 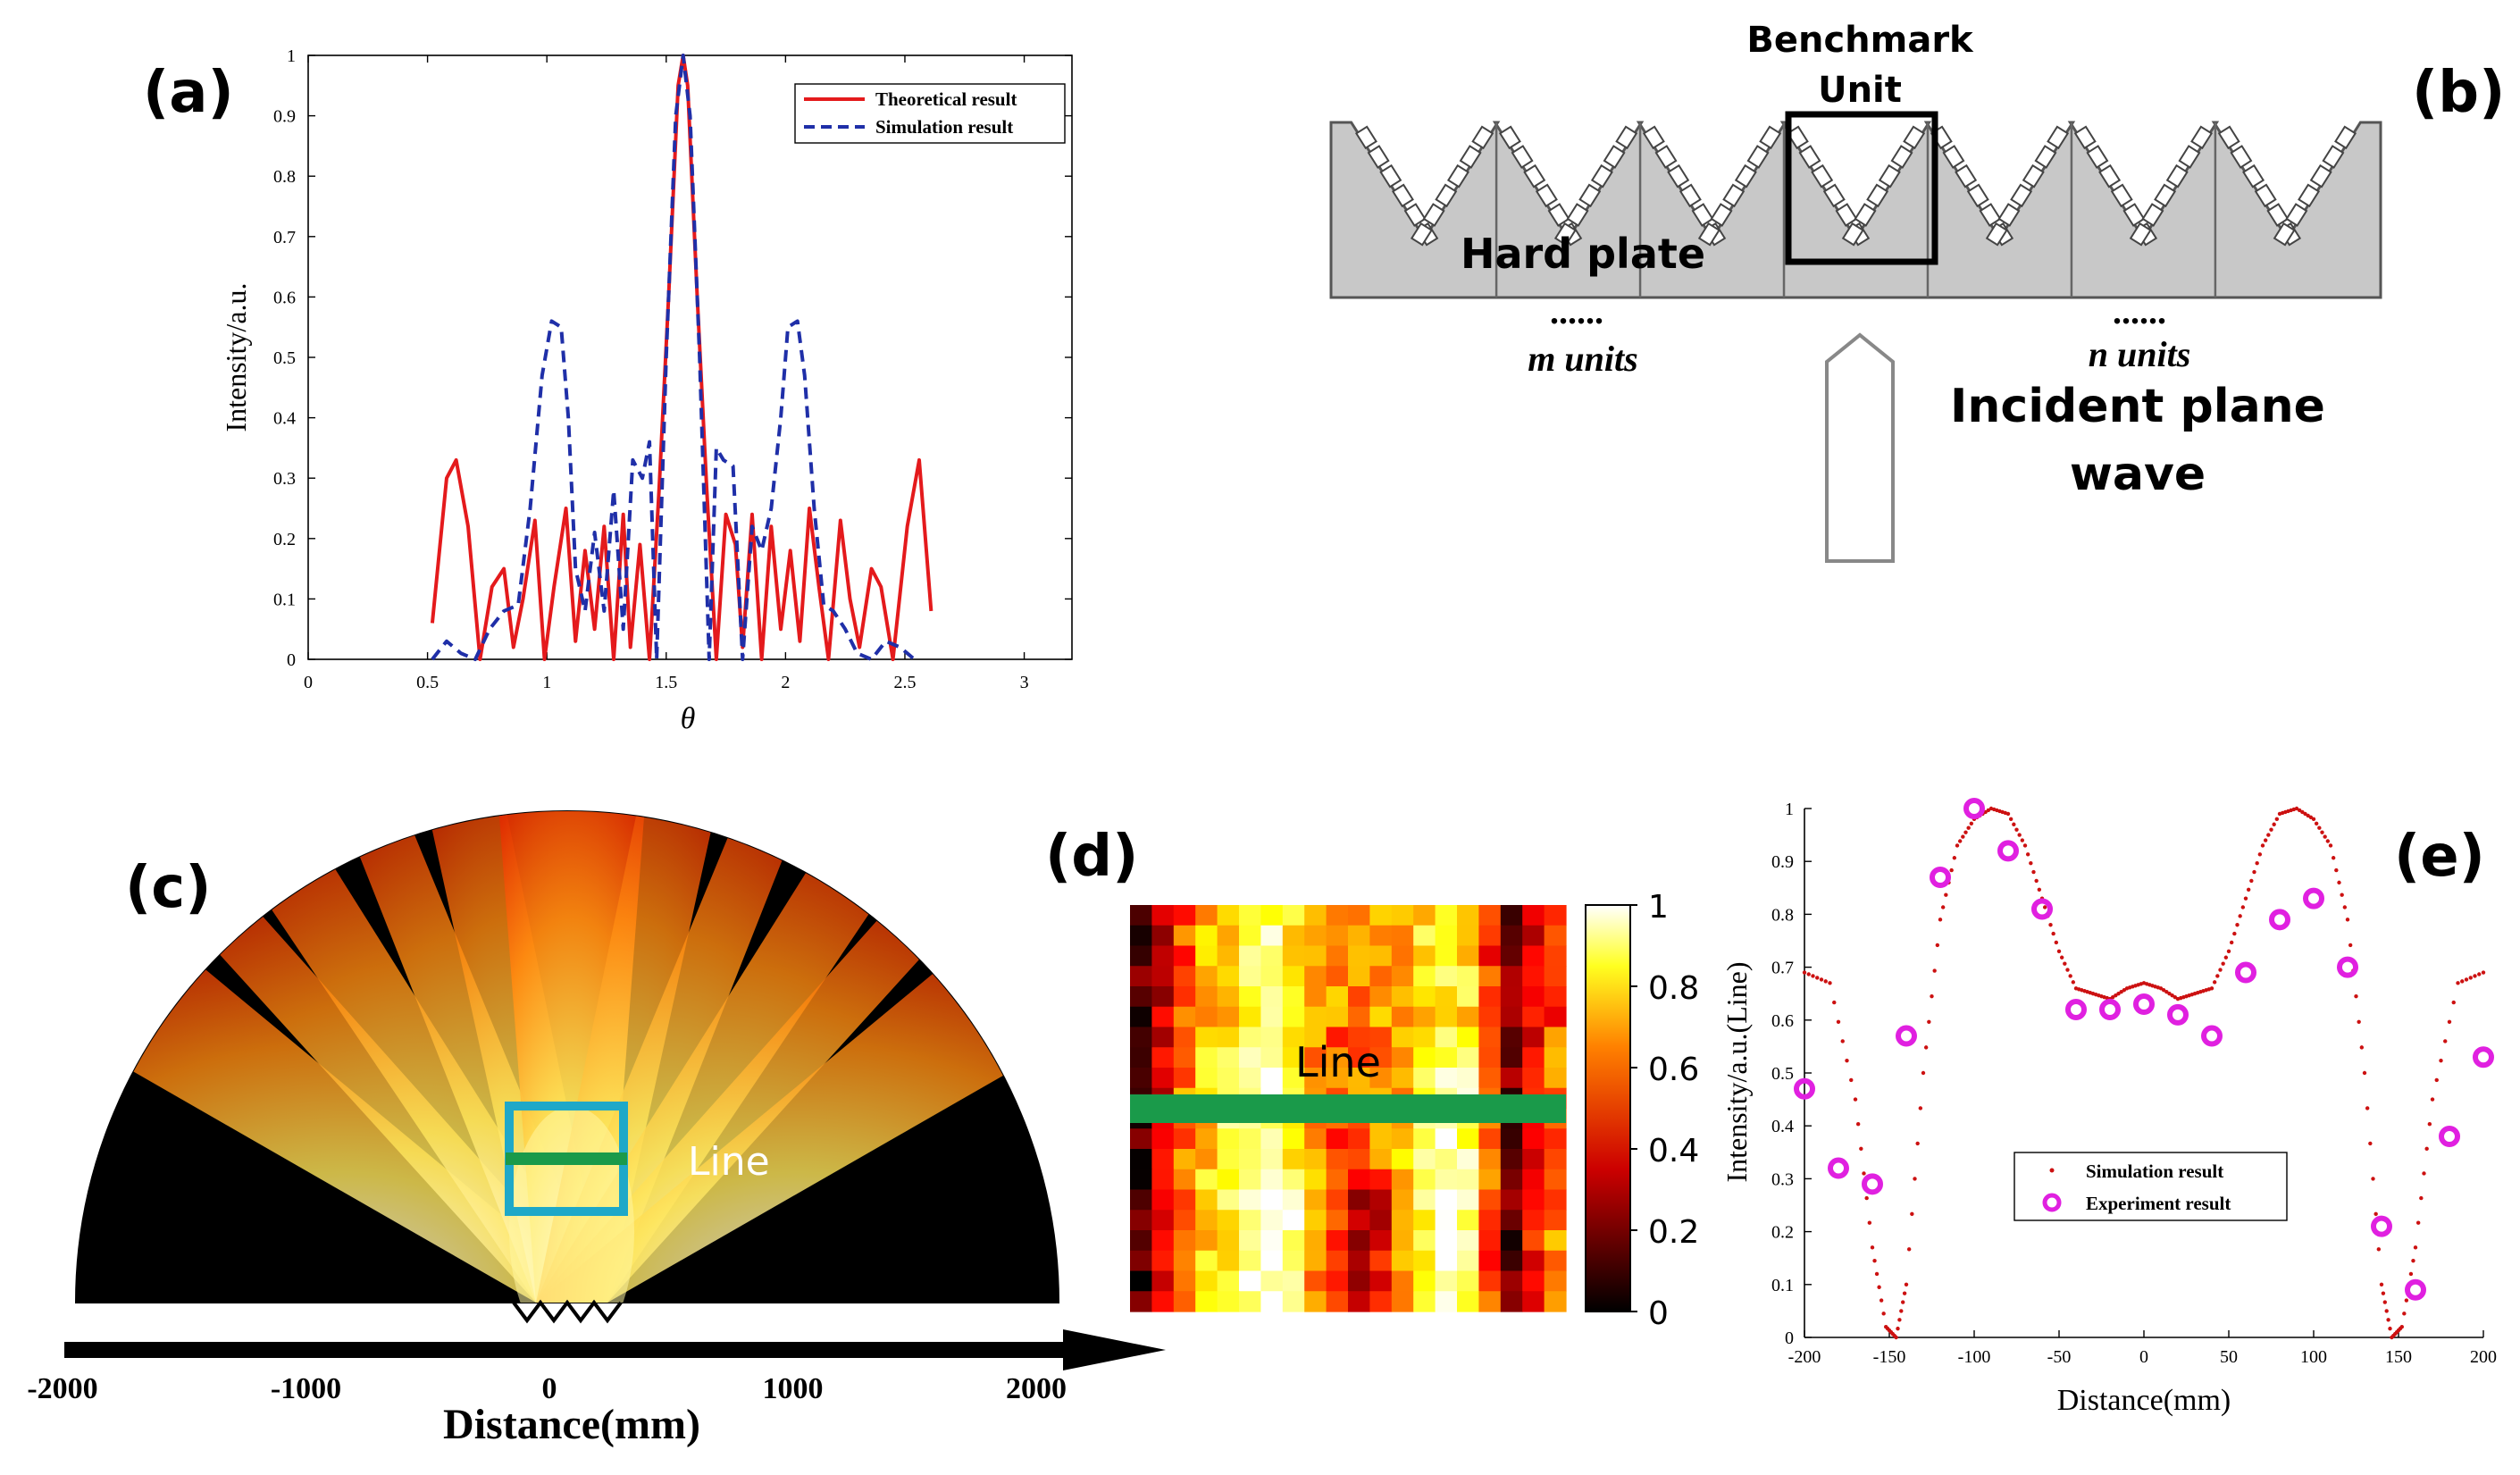 I want to click on incident-arrow-icon, so click(x=1860, y=447).